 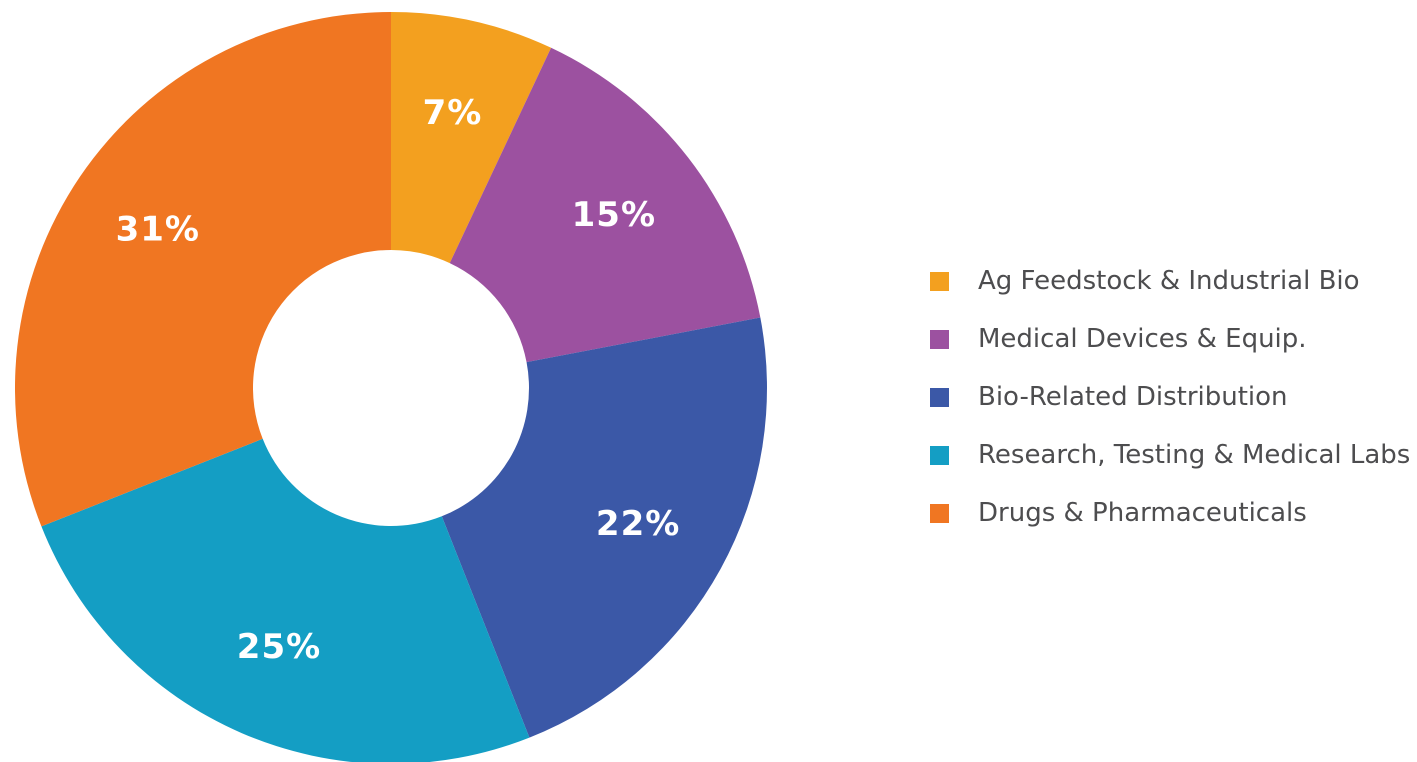 What do you see at coordinates (614, 215) in the screenshot?
I see `data-label-2: 15%` at bounding box center [614, 215].